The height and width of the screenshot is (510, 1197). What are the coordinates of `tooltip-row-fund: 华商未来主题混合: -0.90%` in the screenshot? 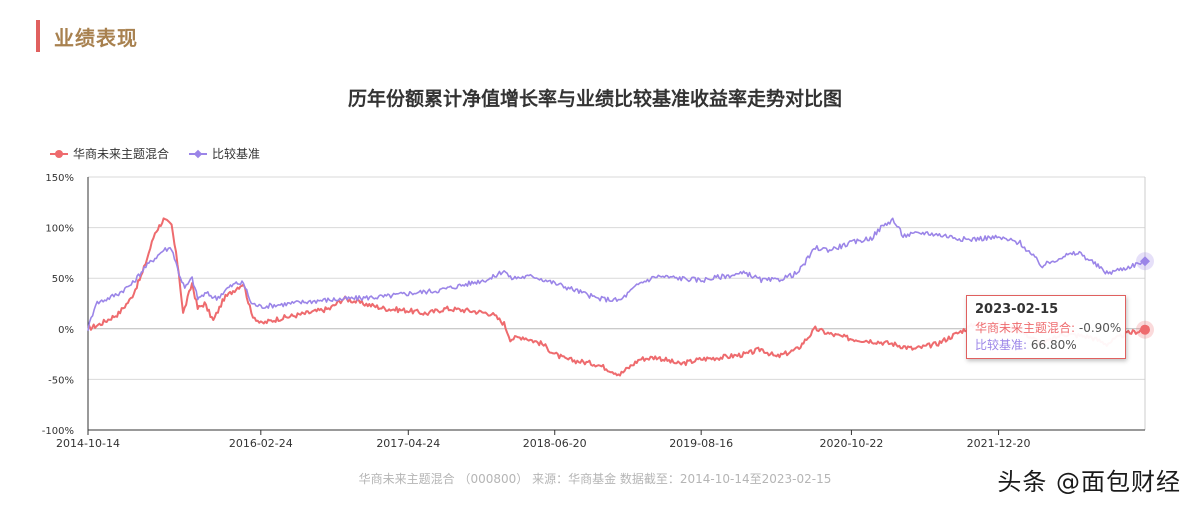 It's located at (1048, 328).